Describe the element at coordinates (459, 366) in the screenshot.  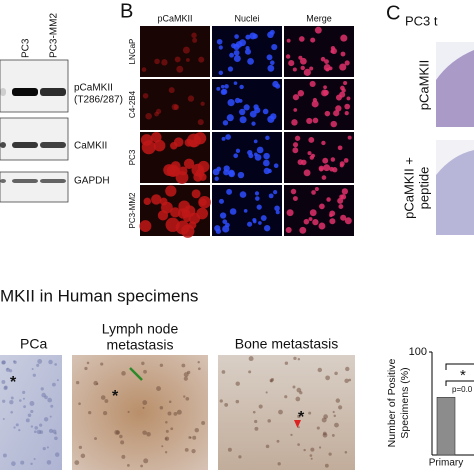
I see `bracket` at that location.